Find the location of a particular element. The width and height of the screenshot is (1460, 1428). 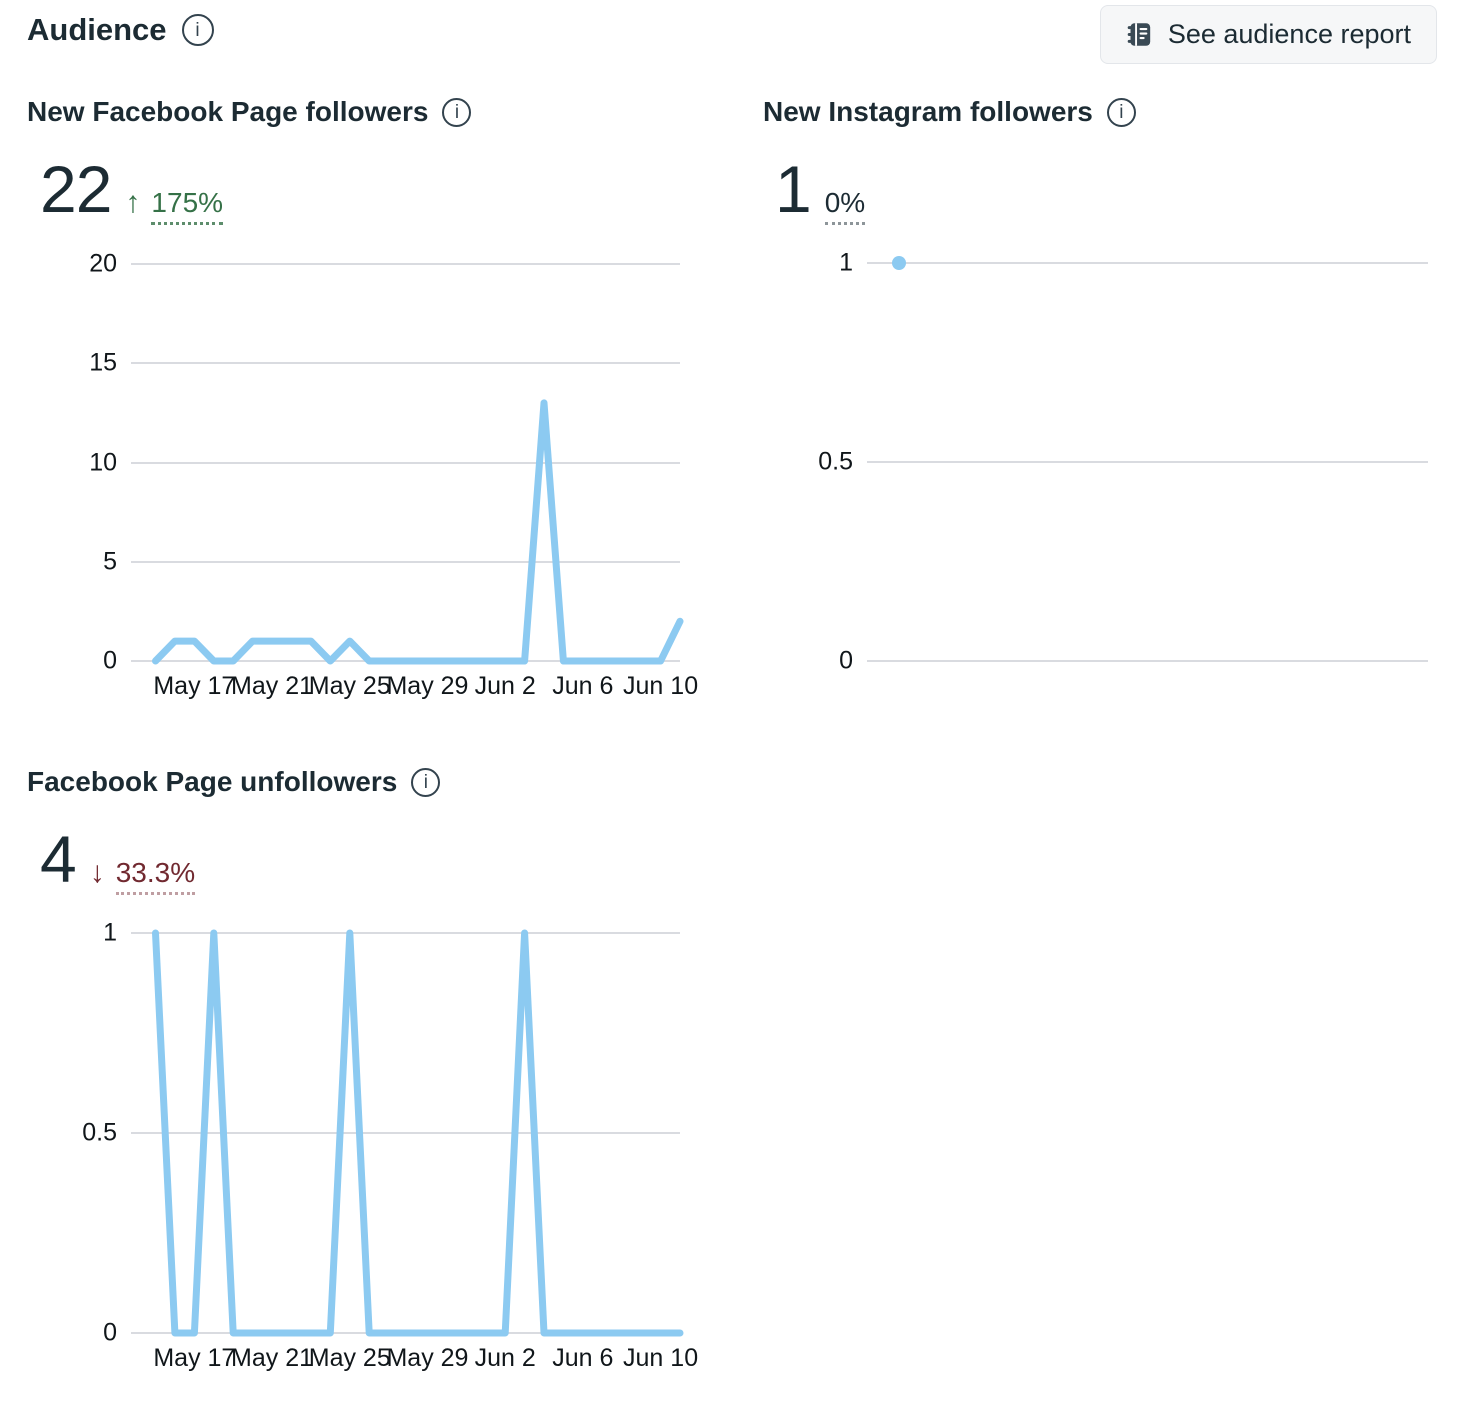

ig-followers-delta: 0% is located at coordinates (845, 206).